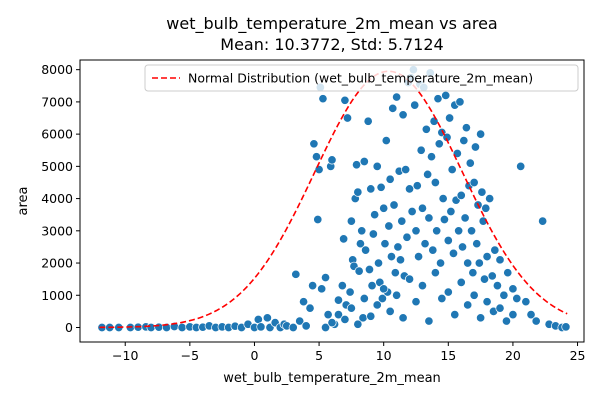 This screenshot has width=600, height=400. What do you see at coordinates (319, 355) in the screenshot?
I see `x-tick-label: 5` at bounding box center [319, 355].